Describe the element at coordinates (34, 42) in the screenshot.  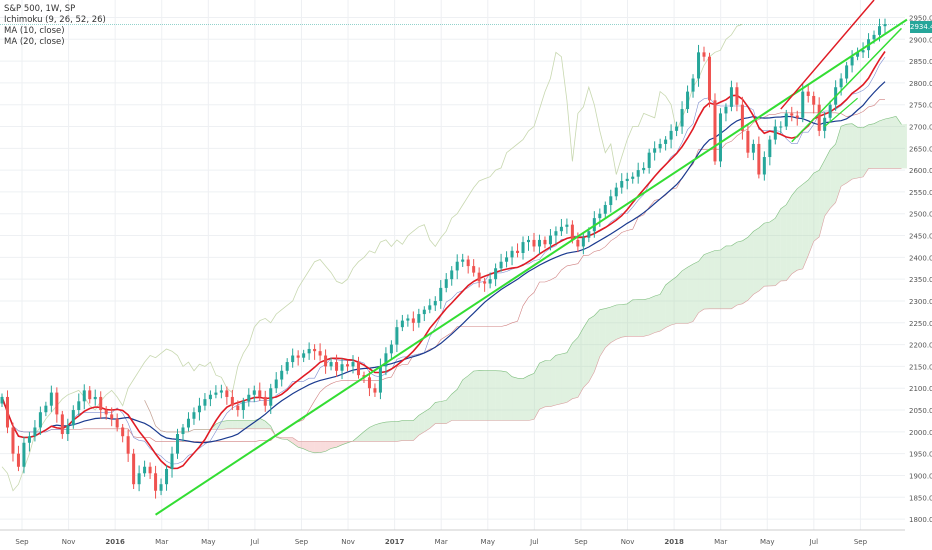
I see `legend-ma20: MA (20, close)` at that location.